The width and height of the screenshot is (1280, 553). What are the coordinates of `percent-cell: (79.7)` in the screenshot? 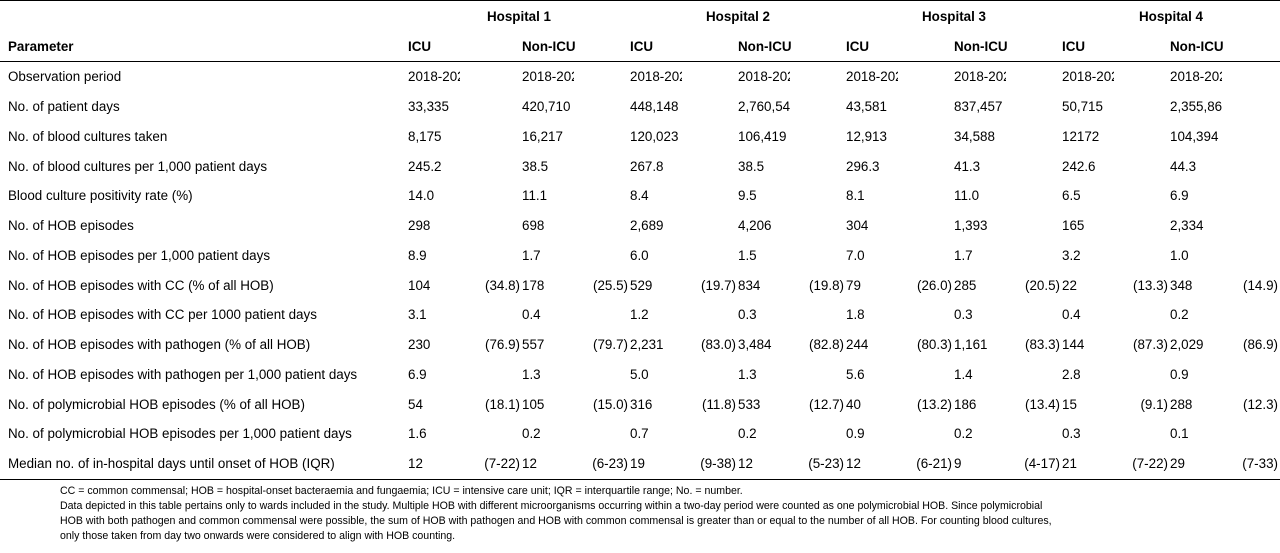 It's located at (610, 345).